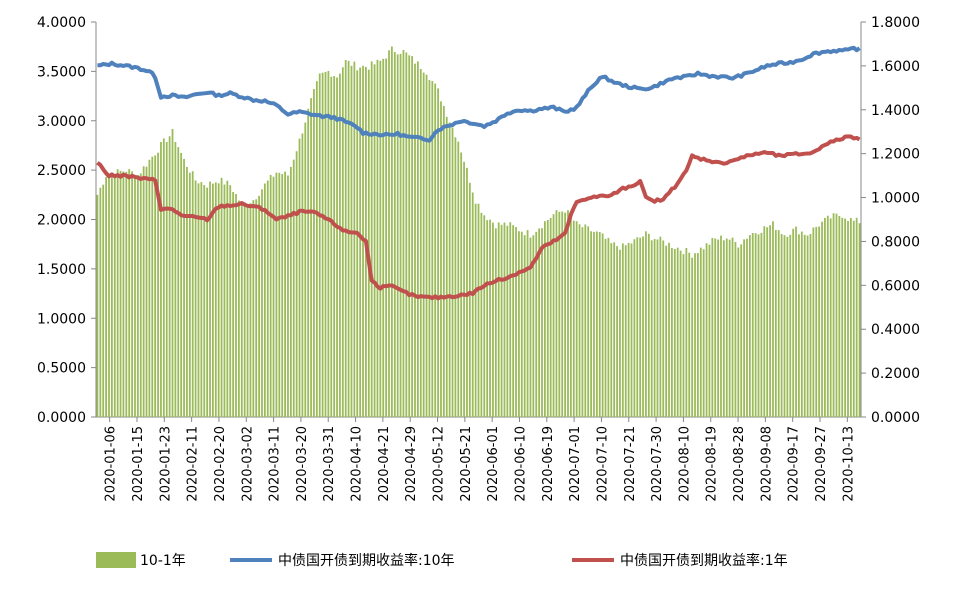 The height and width of the screenshot is (591, 956). Describe the element at coordinates (61, 72) in the screenshot. I see `left-tick-label: 3.5000` at that location.